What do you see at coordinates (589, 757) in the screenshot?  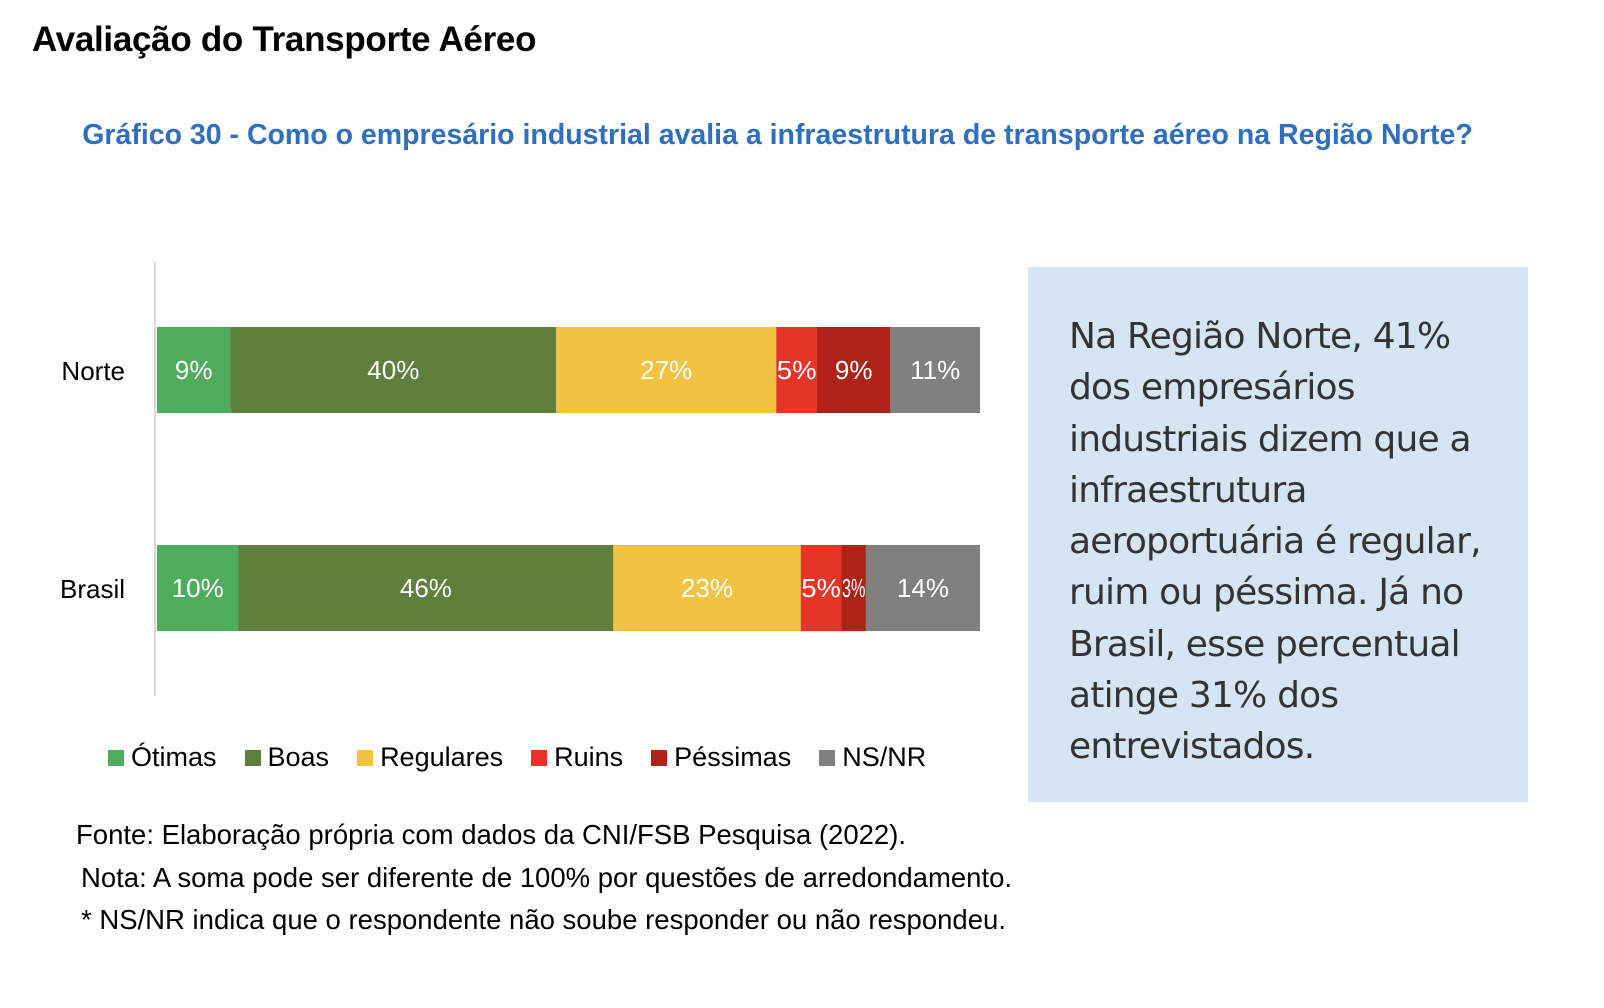 I see `legend-label: Ruins` at bounding box center [589, 757].